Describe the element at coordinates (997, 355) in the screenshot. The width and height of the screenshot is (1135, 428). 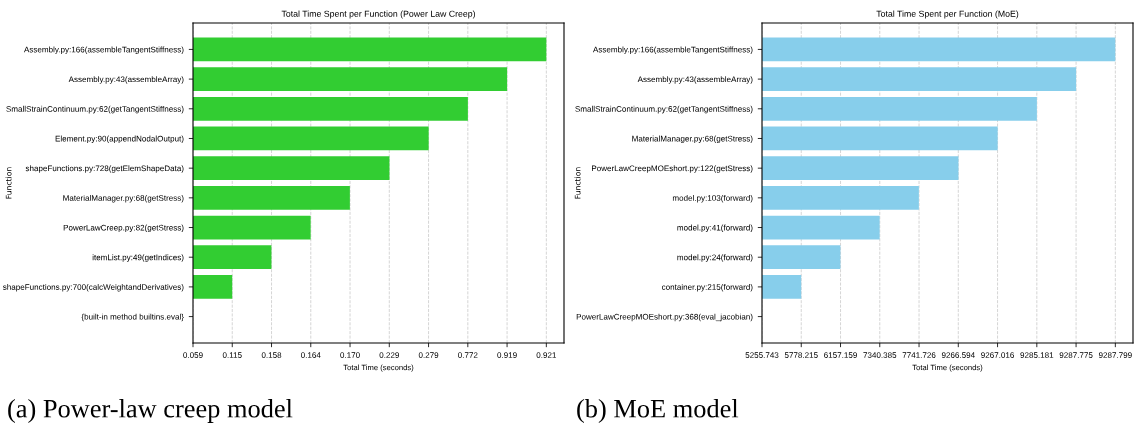
I see `text: 9267.016` at that location.